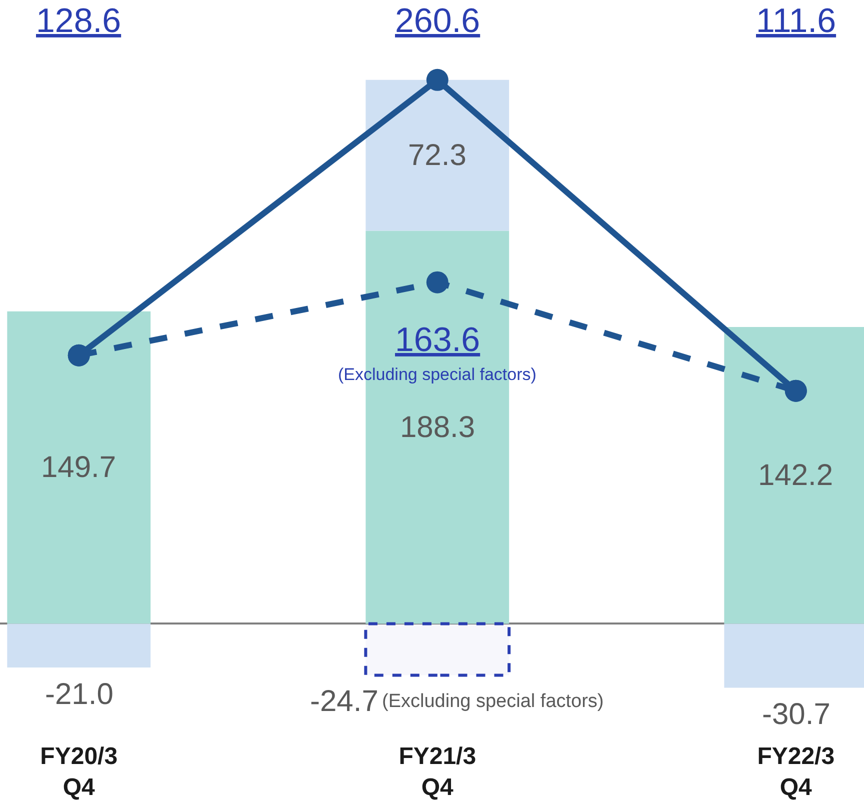 The image size is (864, 811). What do you see at coordinates (796, 21) in the screenshot?
I see `annotation: 111.6` at bounding box center [796, 21].